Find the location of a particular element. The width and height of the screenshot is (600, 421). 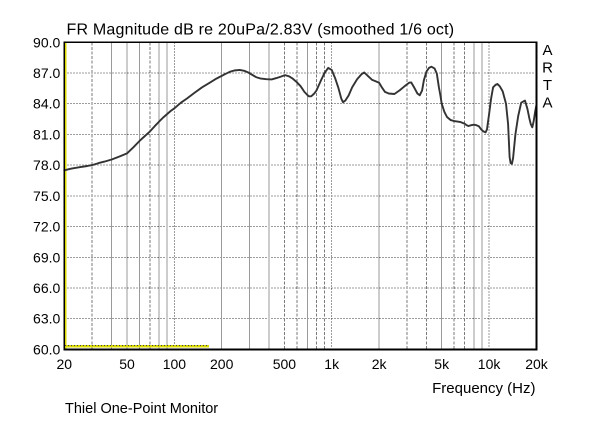

svg-text: 10k is located at coordinates (490, 364).